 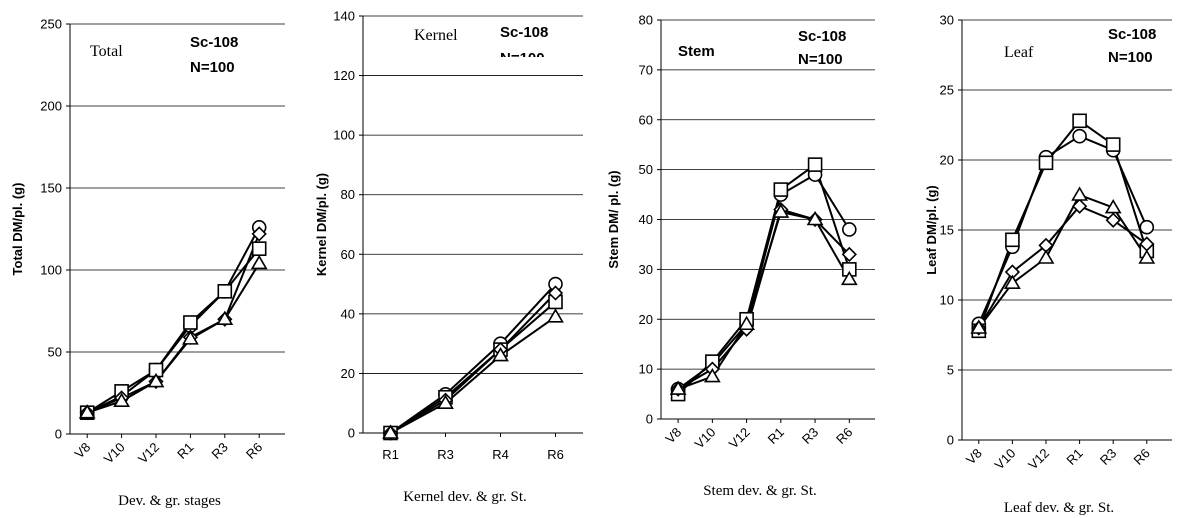 What do you see at coordinates (646, 69) in the screenshot?
I see `y-tick-label: 70` at bounding box center [646, 69].